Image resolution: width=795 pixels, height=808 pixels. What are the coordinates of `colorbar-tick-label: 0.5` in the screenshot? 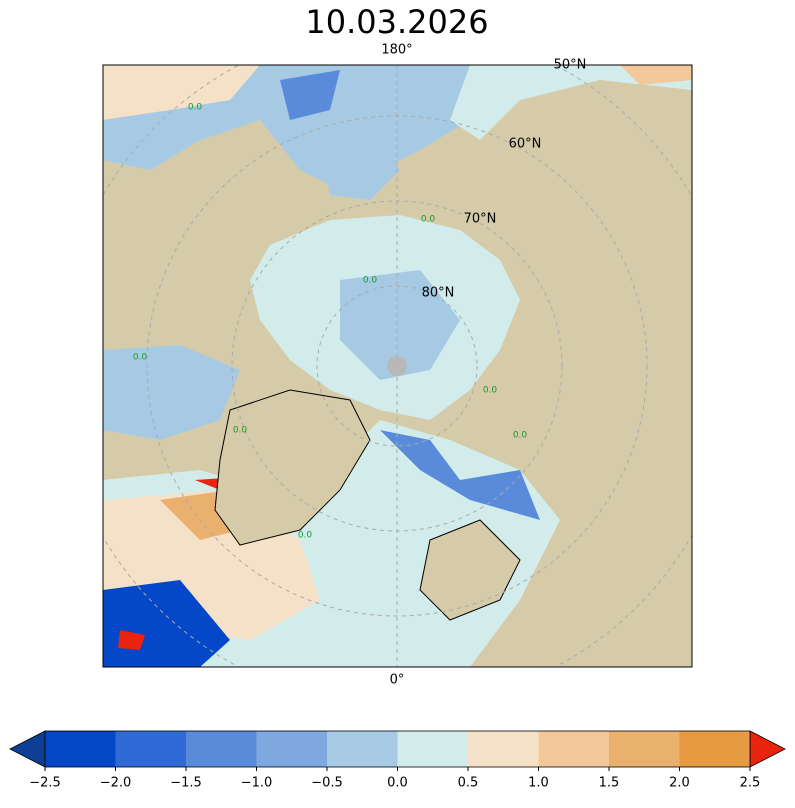 It's located at (468, 783).